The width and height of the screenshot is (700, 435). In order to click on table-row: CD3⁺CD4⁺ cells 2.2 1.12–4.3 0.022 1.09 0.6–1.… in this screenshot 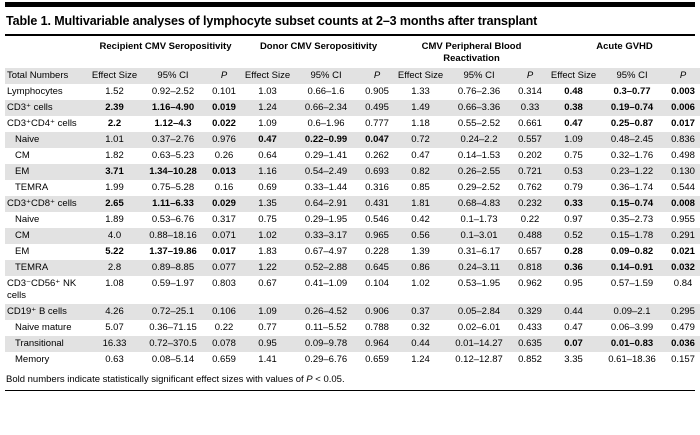, I will do `click(352, 124)`.